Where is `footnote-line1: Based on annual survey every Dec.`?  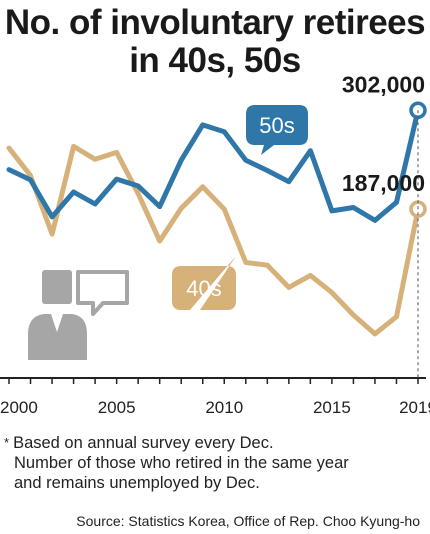 footnote-line1: Based on annual survey every Dec. is located at coordinates (143, 443).